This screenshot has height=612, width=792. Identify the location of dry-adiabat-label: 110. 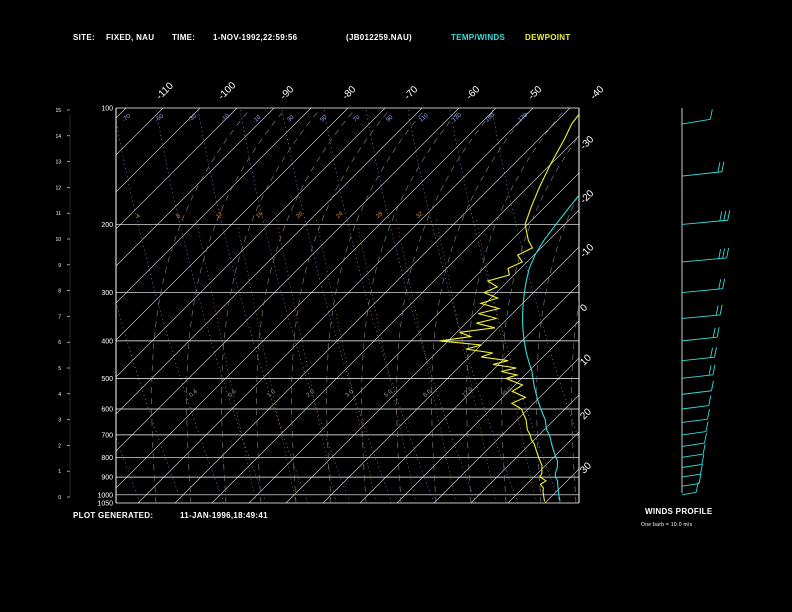
(424, 117).